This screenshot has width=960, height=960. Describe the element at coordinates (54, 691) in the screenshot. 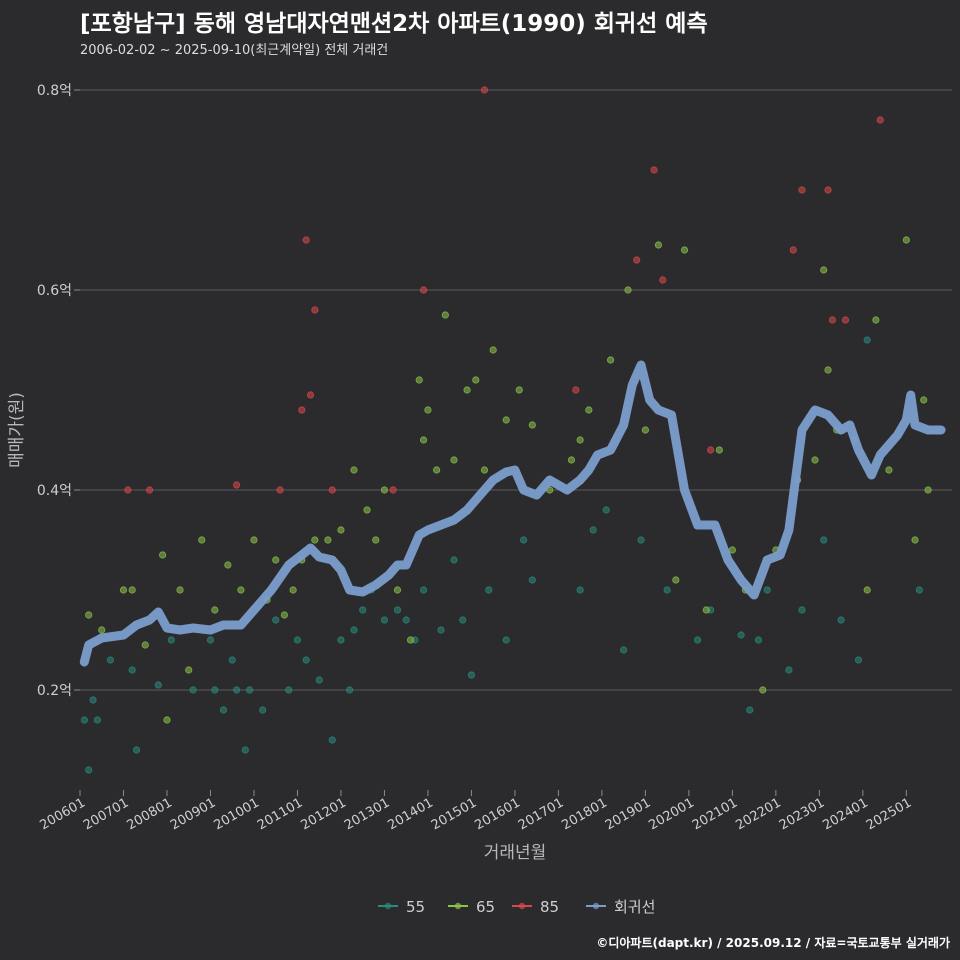

I see `y-tick-label: 0.2억` at that location.